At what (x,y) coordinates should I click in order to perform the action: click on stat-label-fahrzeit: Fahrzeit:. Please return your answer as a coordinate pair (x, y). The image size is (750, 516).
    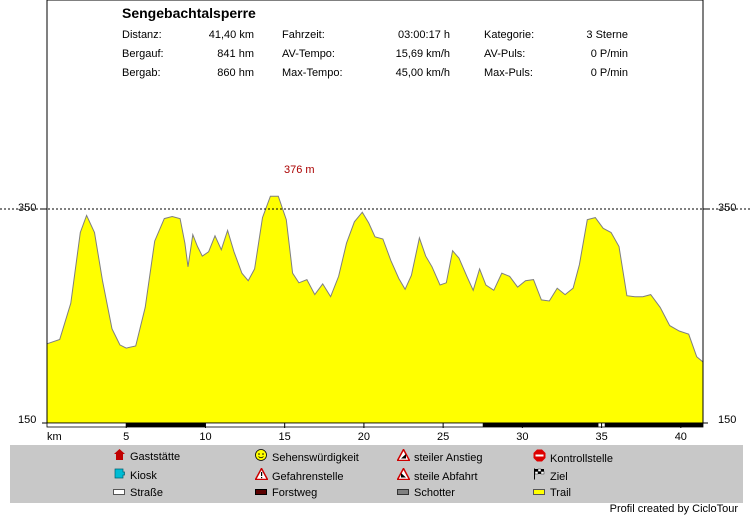
    Looking at the image, I should click on (303, 35).